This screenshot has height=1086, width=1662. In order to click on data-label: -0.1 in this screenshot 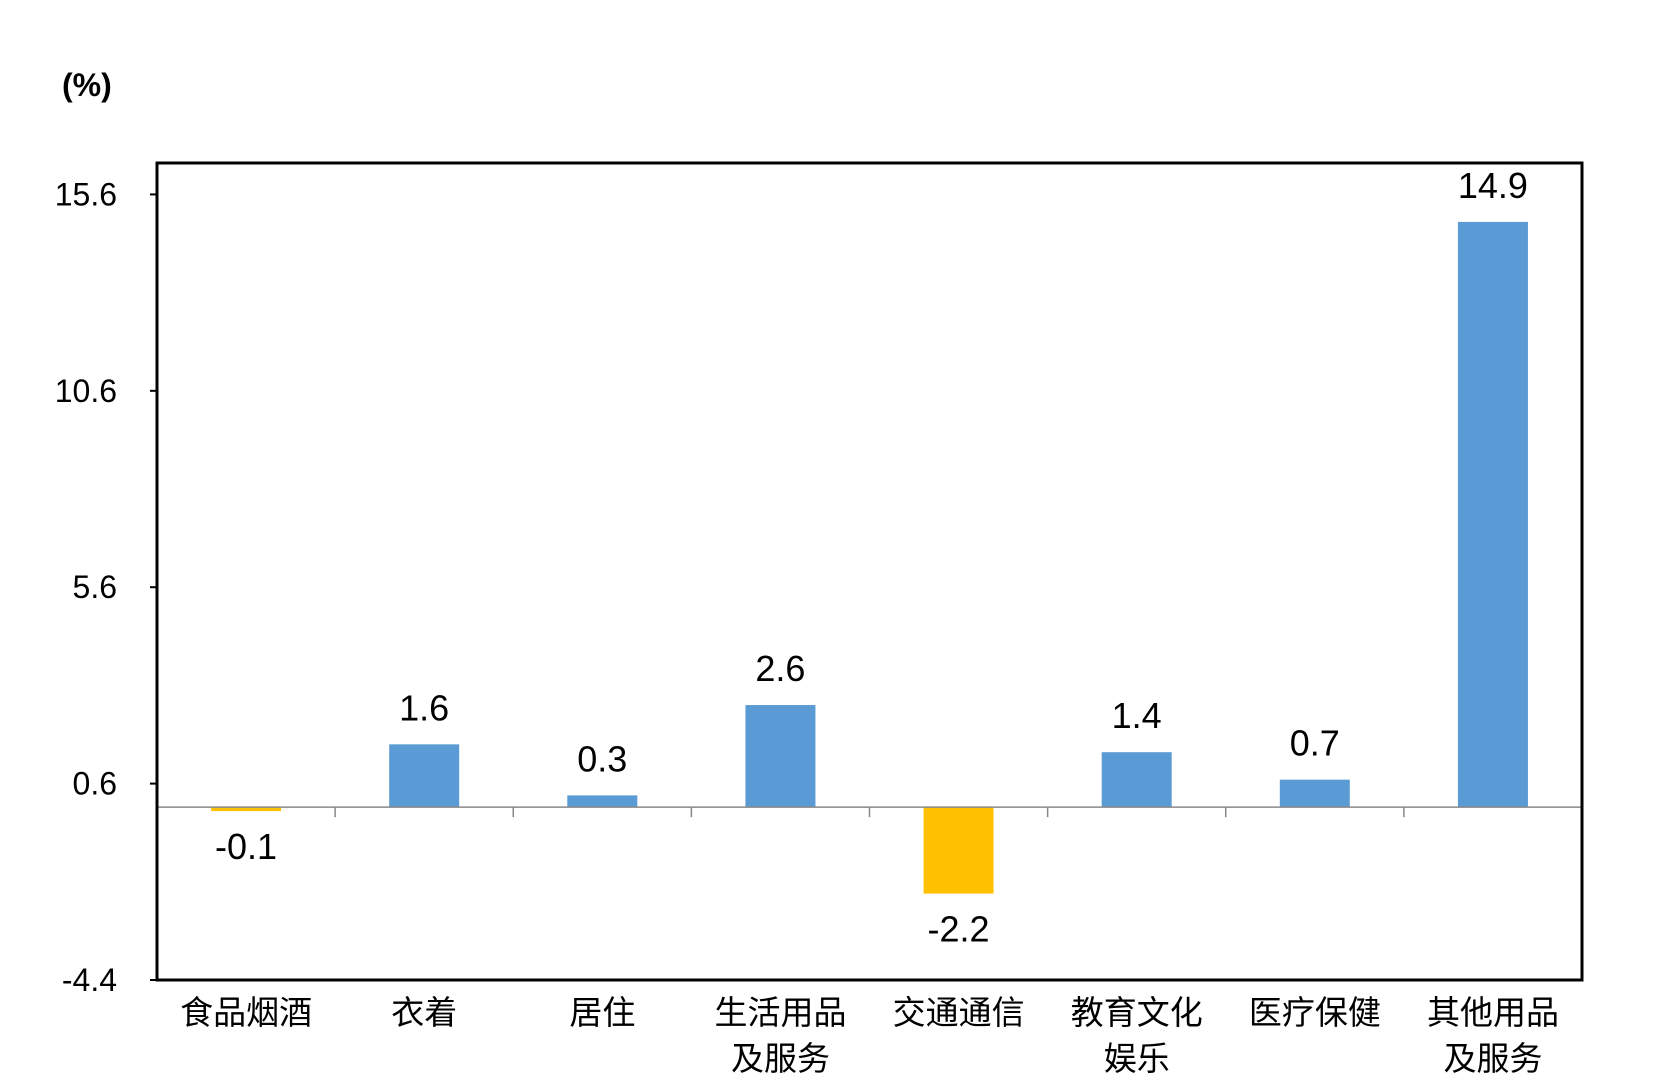, I will do `click(246, 846)`.